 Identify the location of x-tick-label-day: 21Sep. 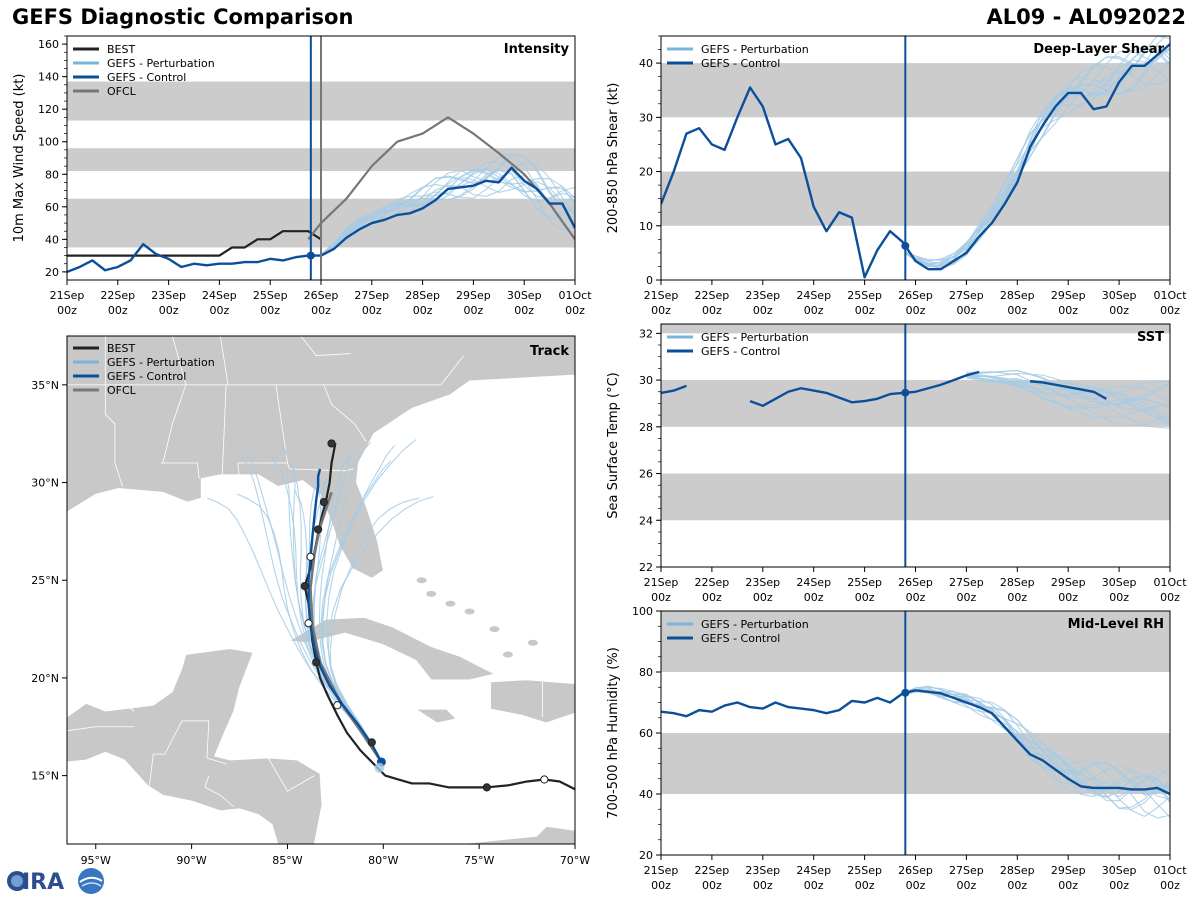
(661, 582).